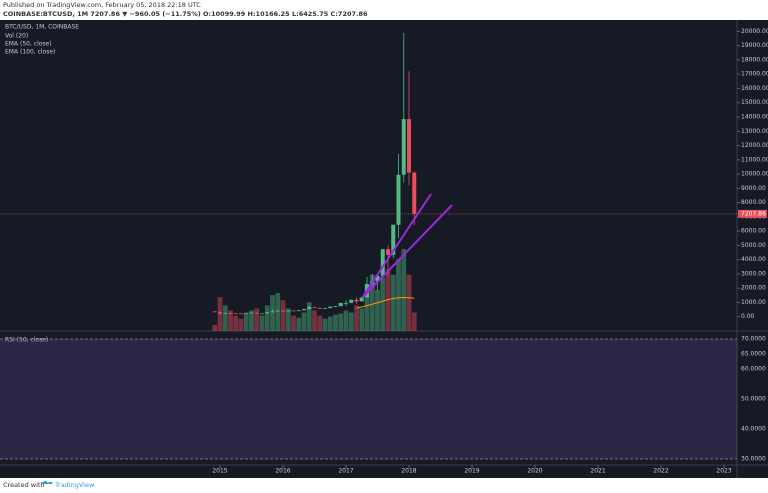  I want to click on rsi-tick-label: 30.0000, so click(753, 459).